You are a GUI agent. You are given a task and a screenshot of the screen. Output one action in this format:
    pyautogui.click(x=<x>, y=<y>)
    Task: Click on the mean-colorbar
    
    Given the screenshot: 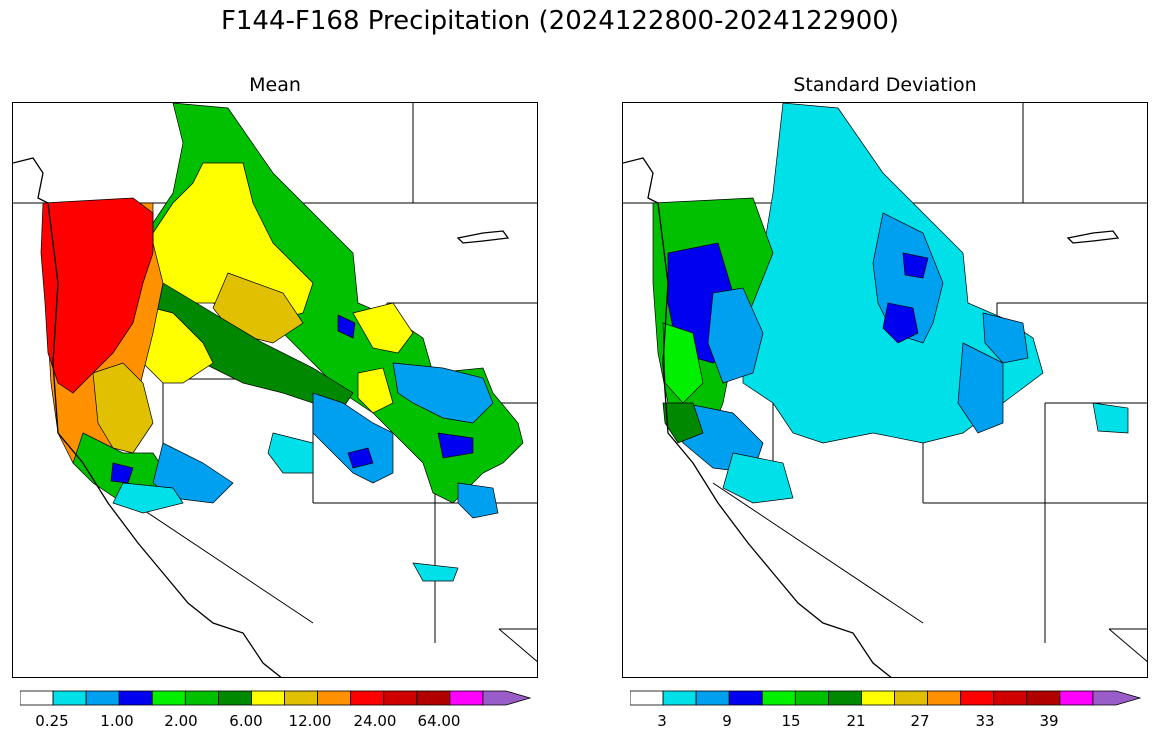 What is the action you would take?
    pyautogui.click(x=276, y=698)
    